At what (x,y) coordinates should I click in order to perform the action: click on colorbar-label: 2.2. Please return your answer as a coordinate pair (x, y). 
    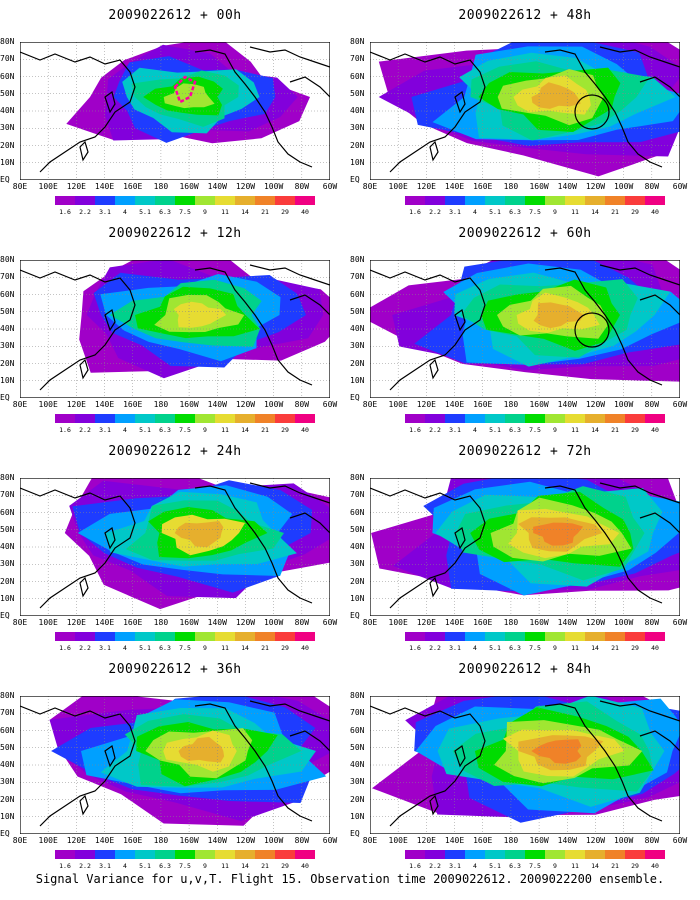
    Looking at the image, I should click on (85, 866).